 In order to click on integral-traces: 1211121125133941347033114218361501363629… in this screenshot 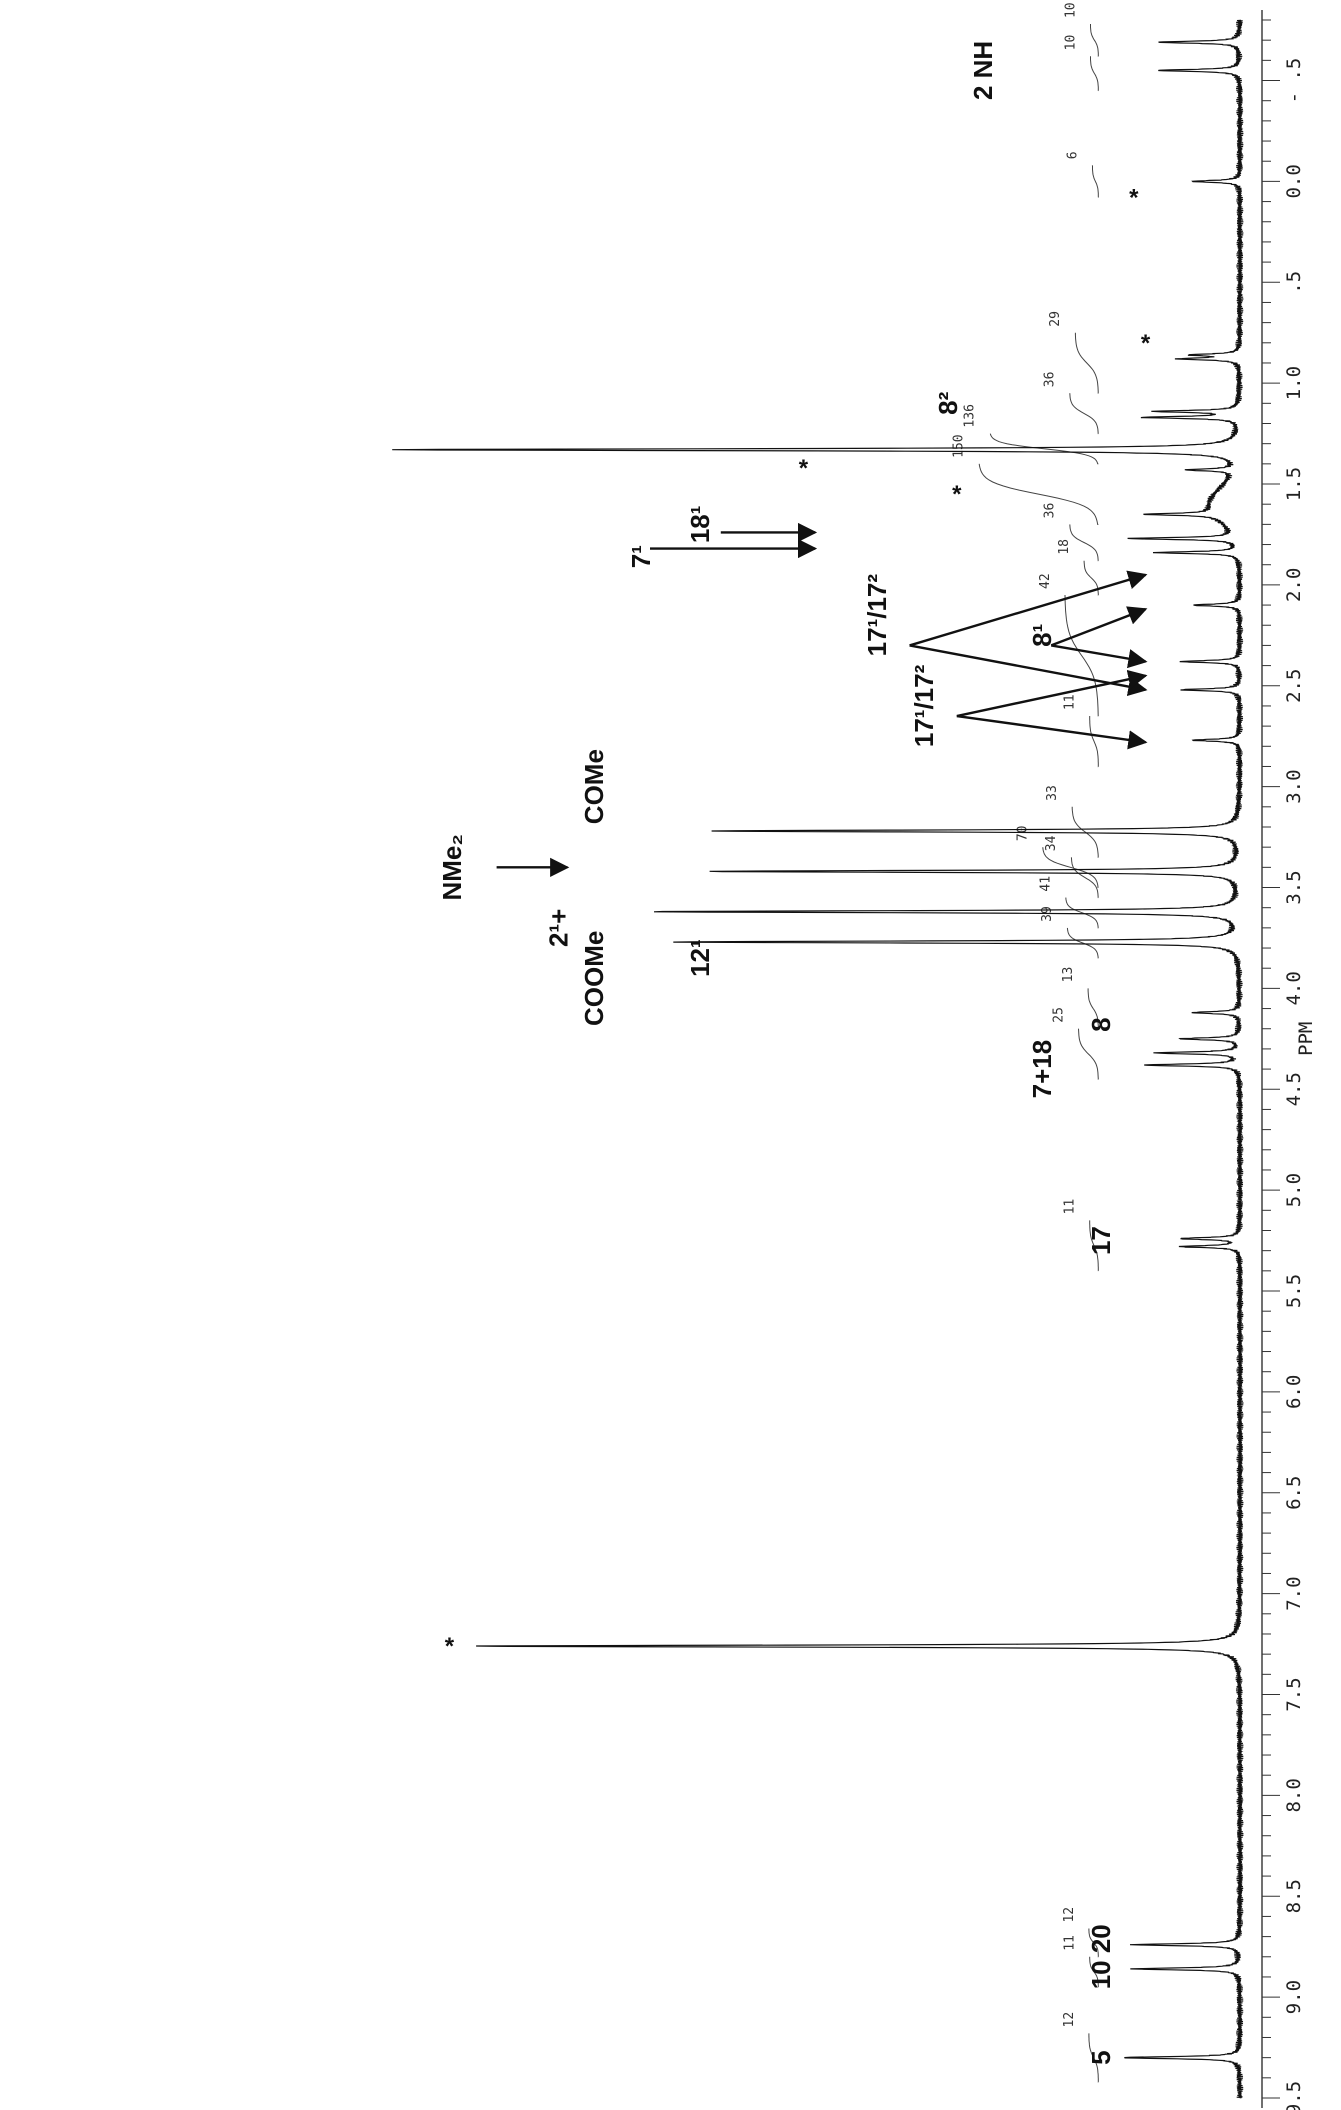, I will do `click(1025, 1042)`.